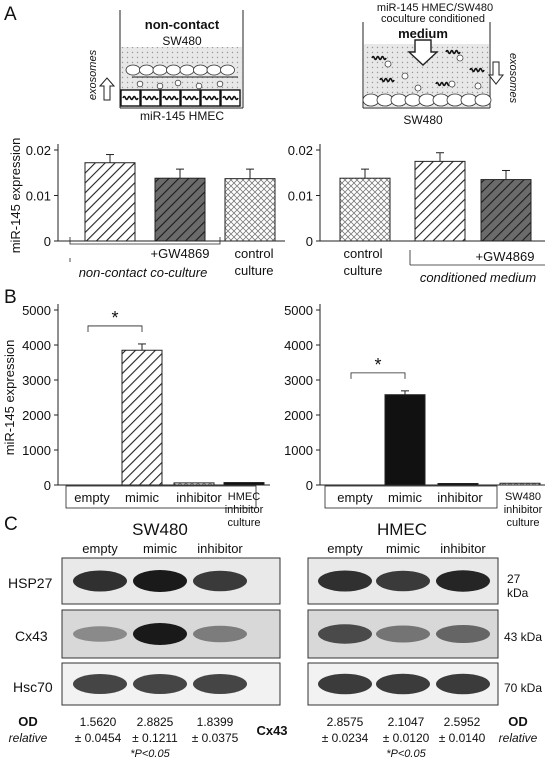  I want to click on center-label-cx43: Cx43, so click(271, 730).